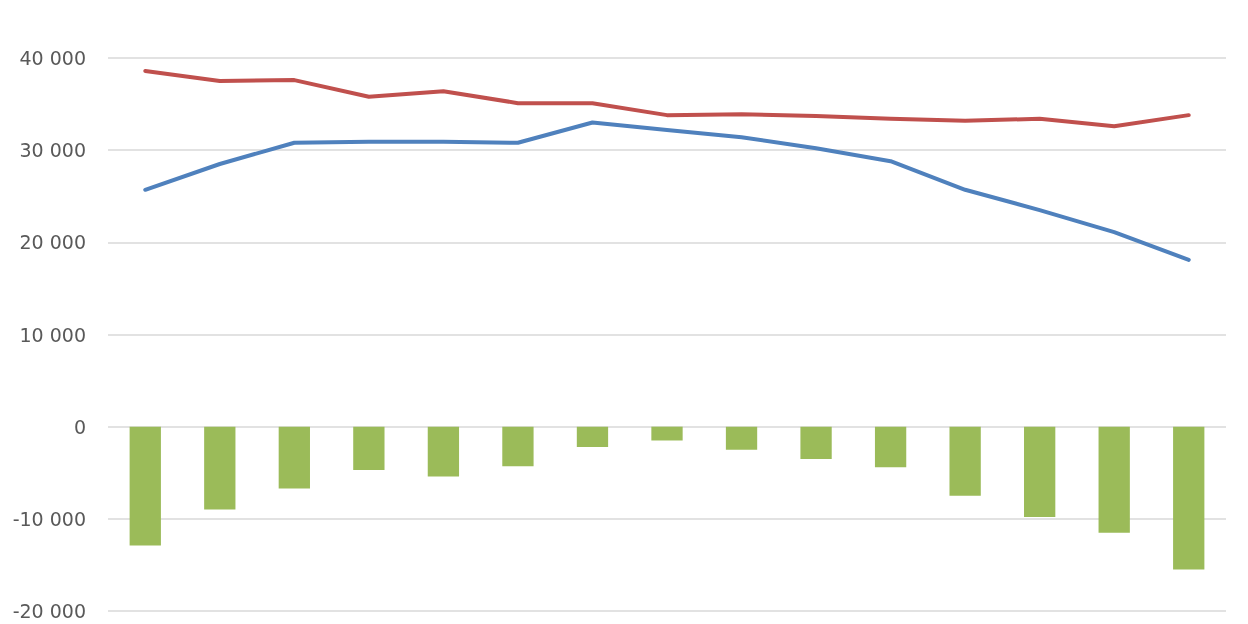 Image resolution: width=1248 pixels, height=624 pixels. I want to click on y-tick-label: -10 000, so click(49, 518).